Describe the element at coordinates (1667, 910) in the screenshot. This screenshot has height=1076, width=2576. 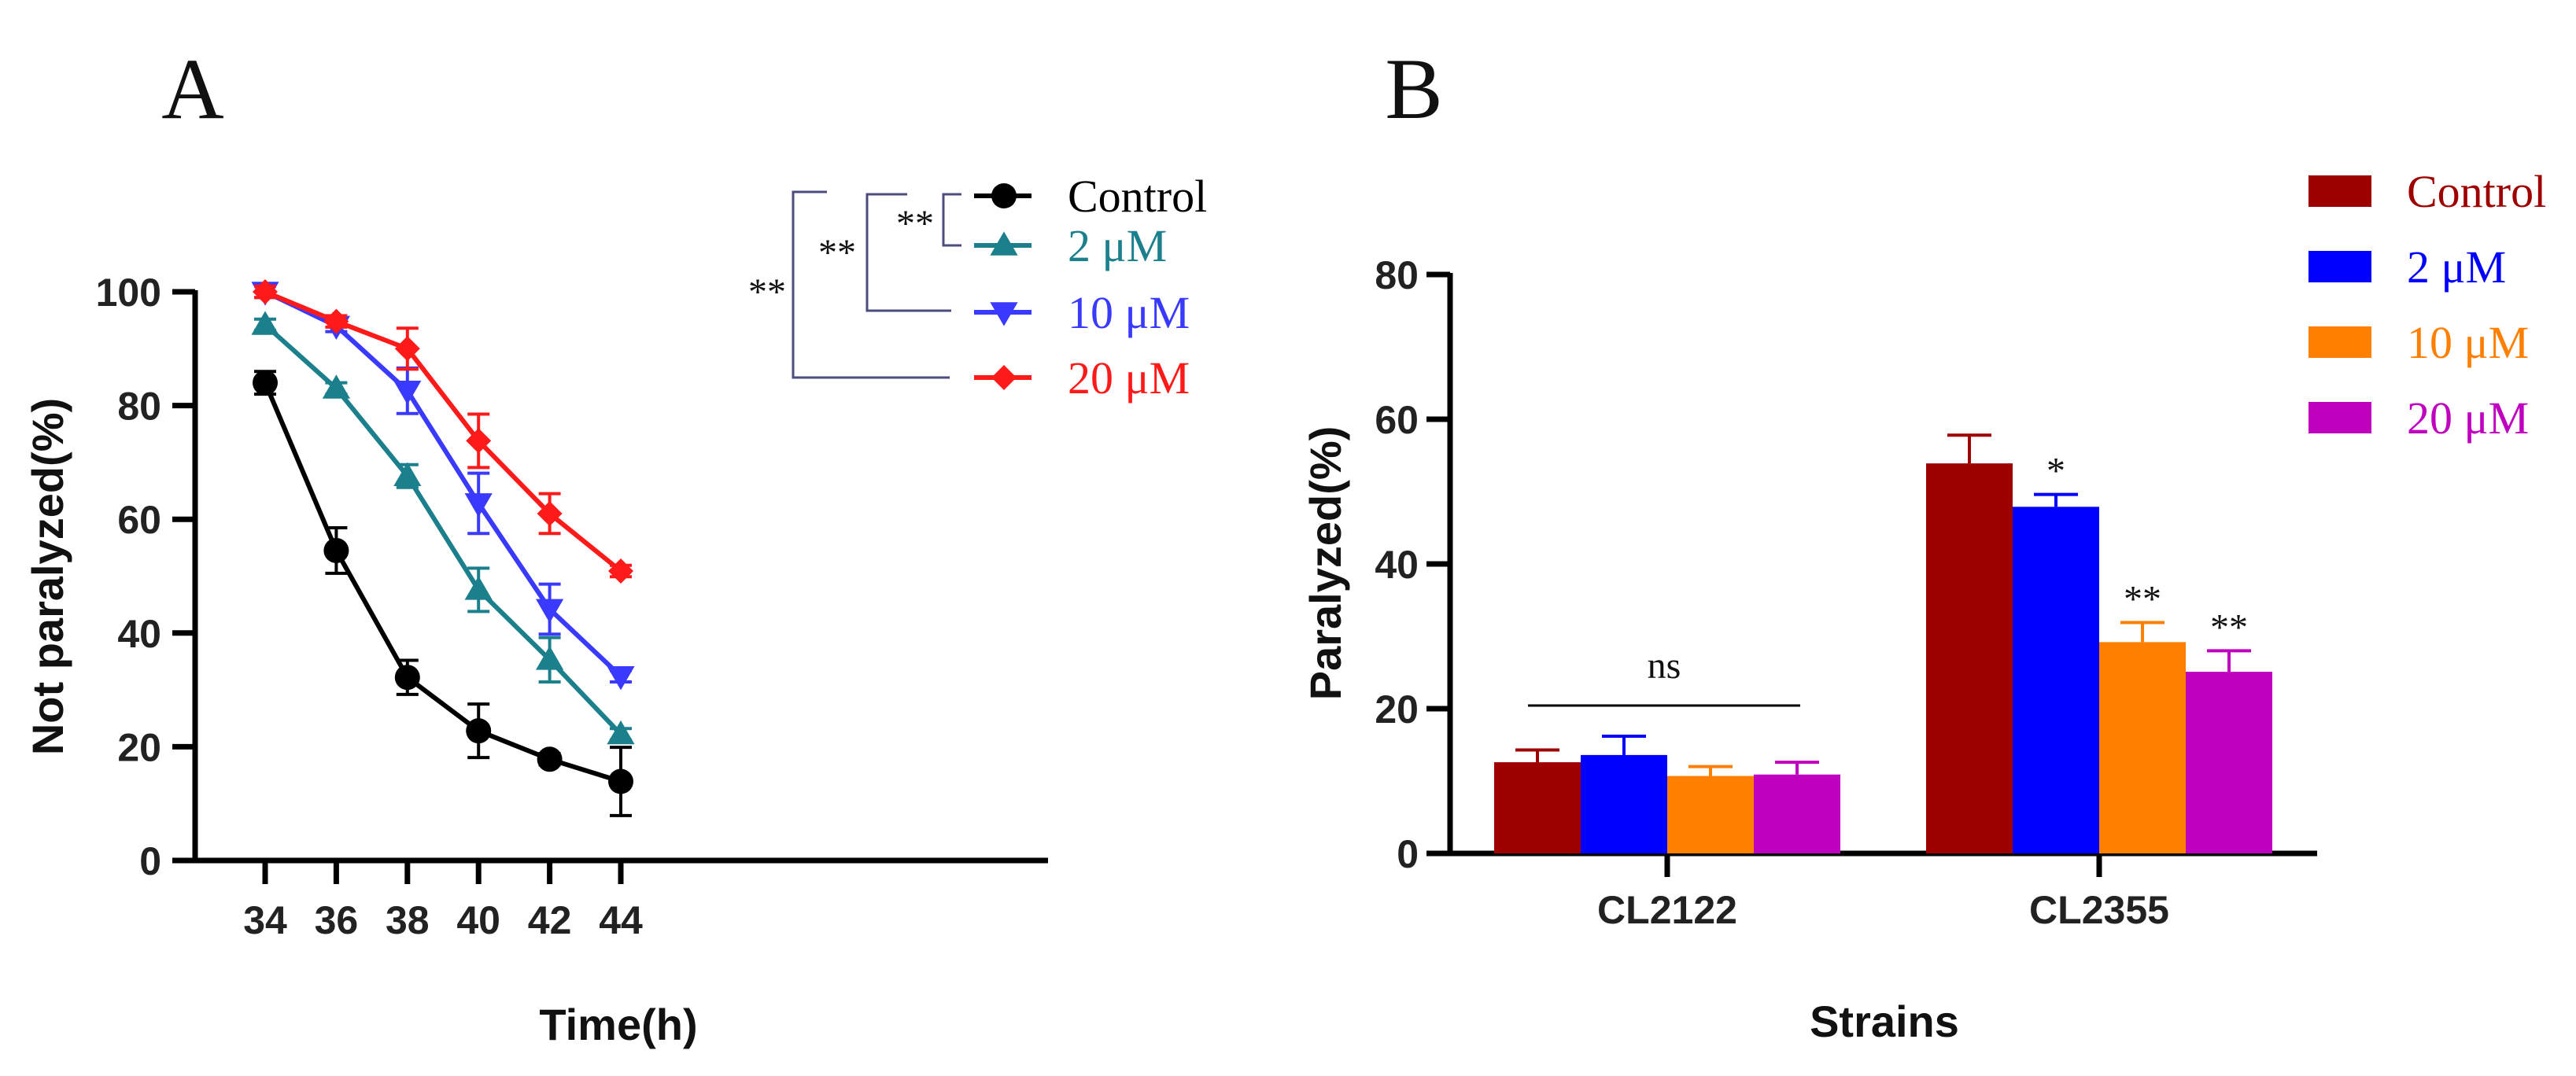
I see `x-tick-label: CL2122` at that location.